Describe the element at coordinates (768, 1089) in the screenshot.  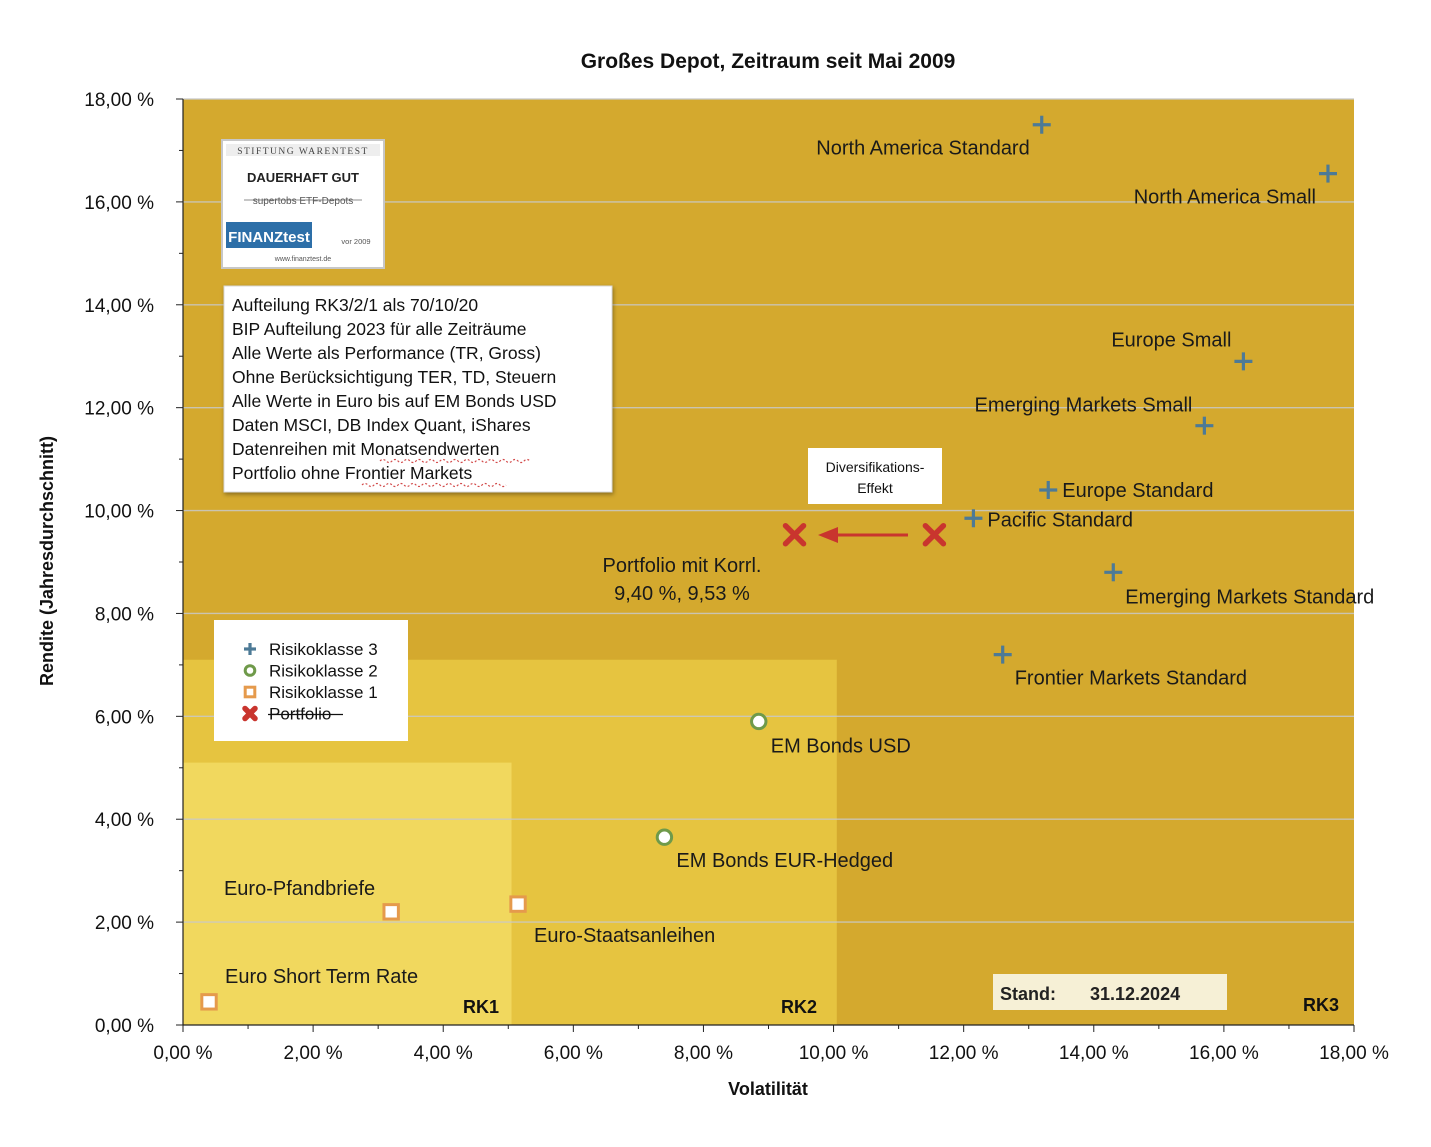
I see `x-axis-title: Volatilität` at that location.